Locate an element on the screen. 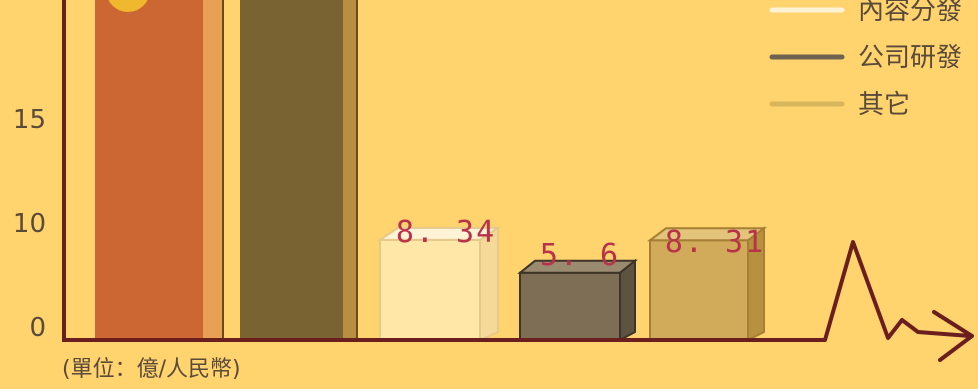 The image size is (978, 389). bar-2-side is located at coordinates (350, 170).